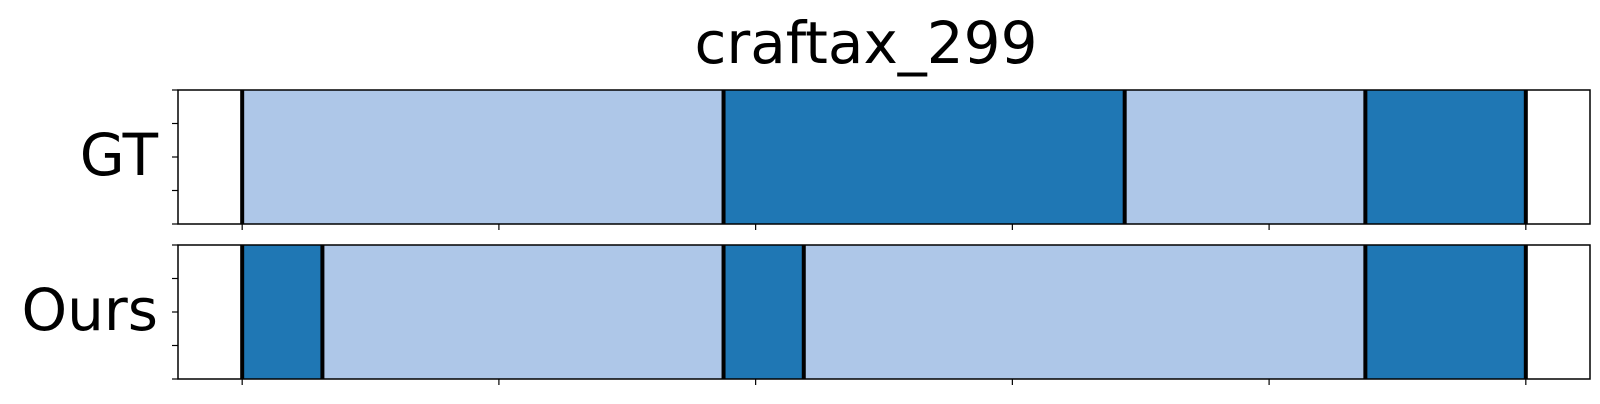 The image size is (1600, 404). What do you see at coordinates (884, 227) in the screenshot?
I see `gt-x-ticks` at bounding box center [884, 227].